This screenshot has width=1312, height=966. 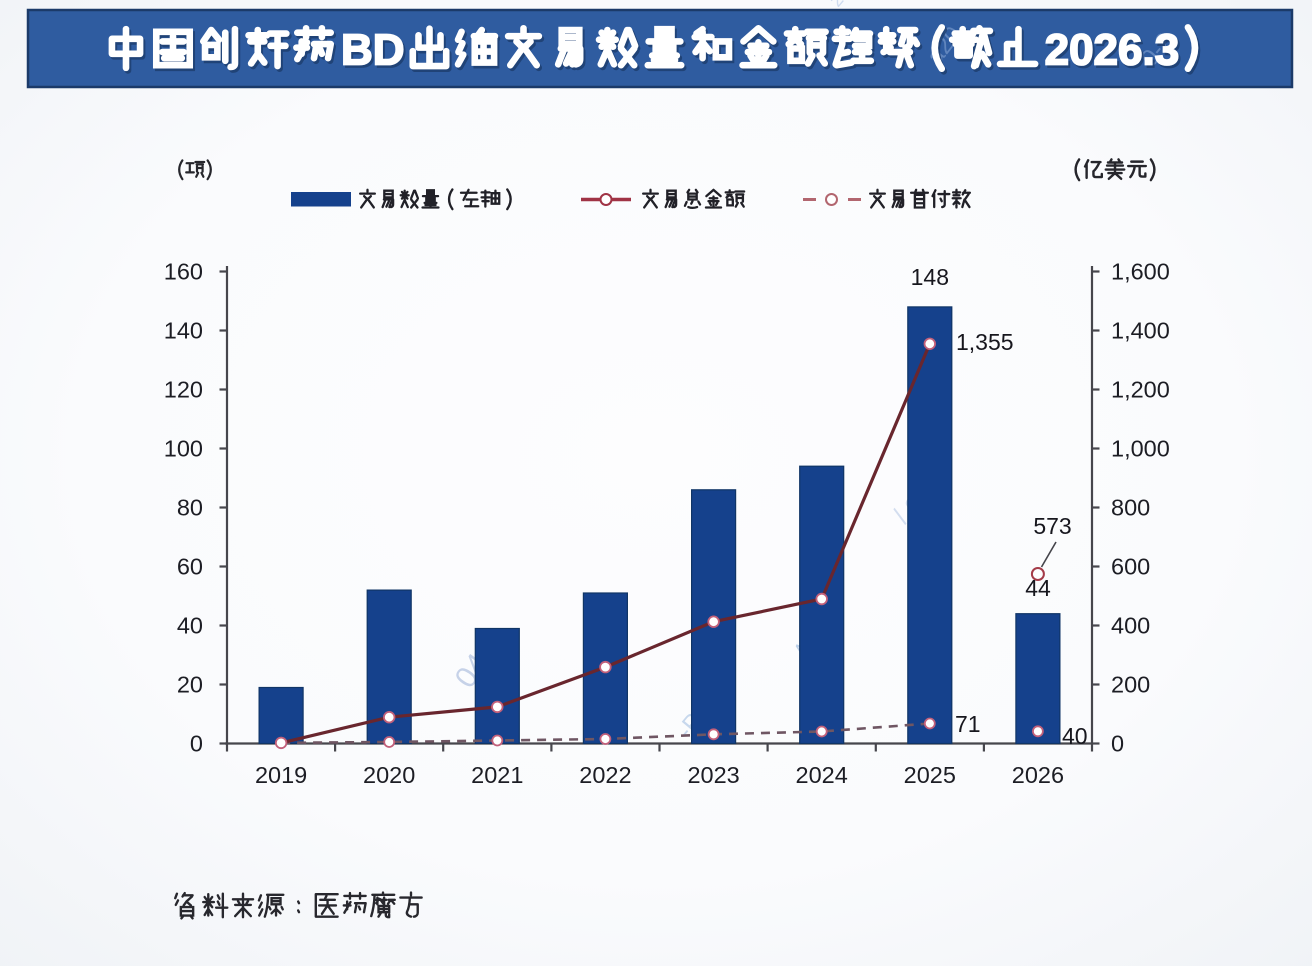 What do you see at coordinates (281, 775) in the screenshot?
I see `svg-text: 2019` at bounding box center [281, 775].